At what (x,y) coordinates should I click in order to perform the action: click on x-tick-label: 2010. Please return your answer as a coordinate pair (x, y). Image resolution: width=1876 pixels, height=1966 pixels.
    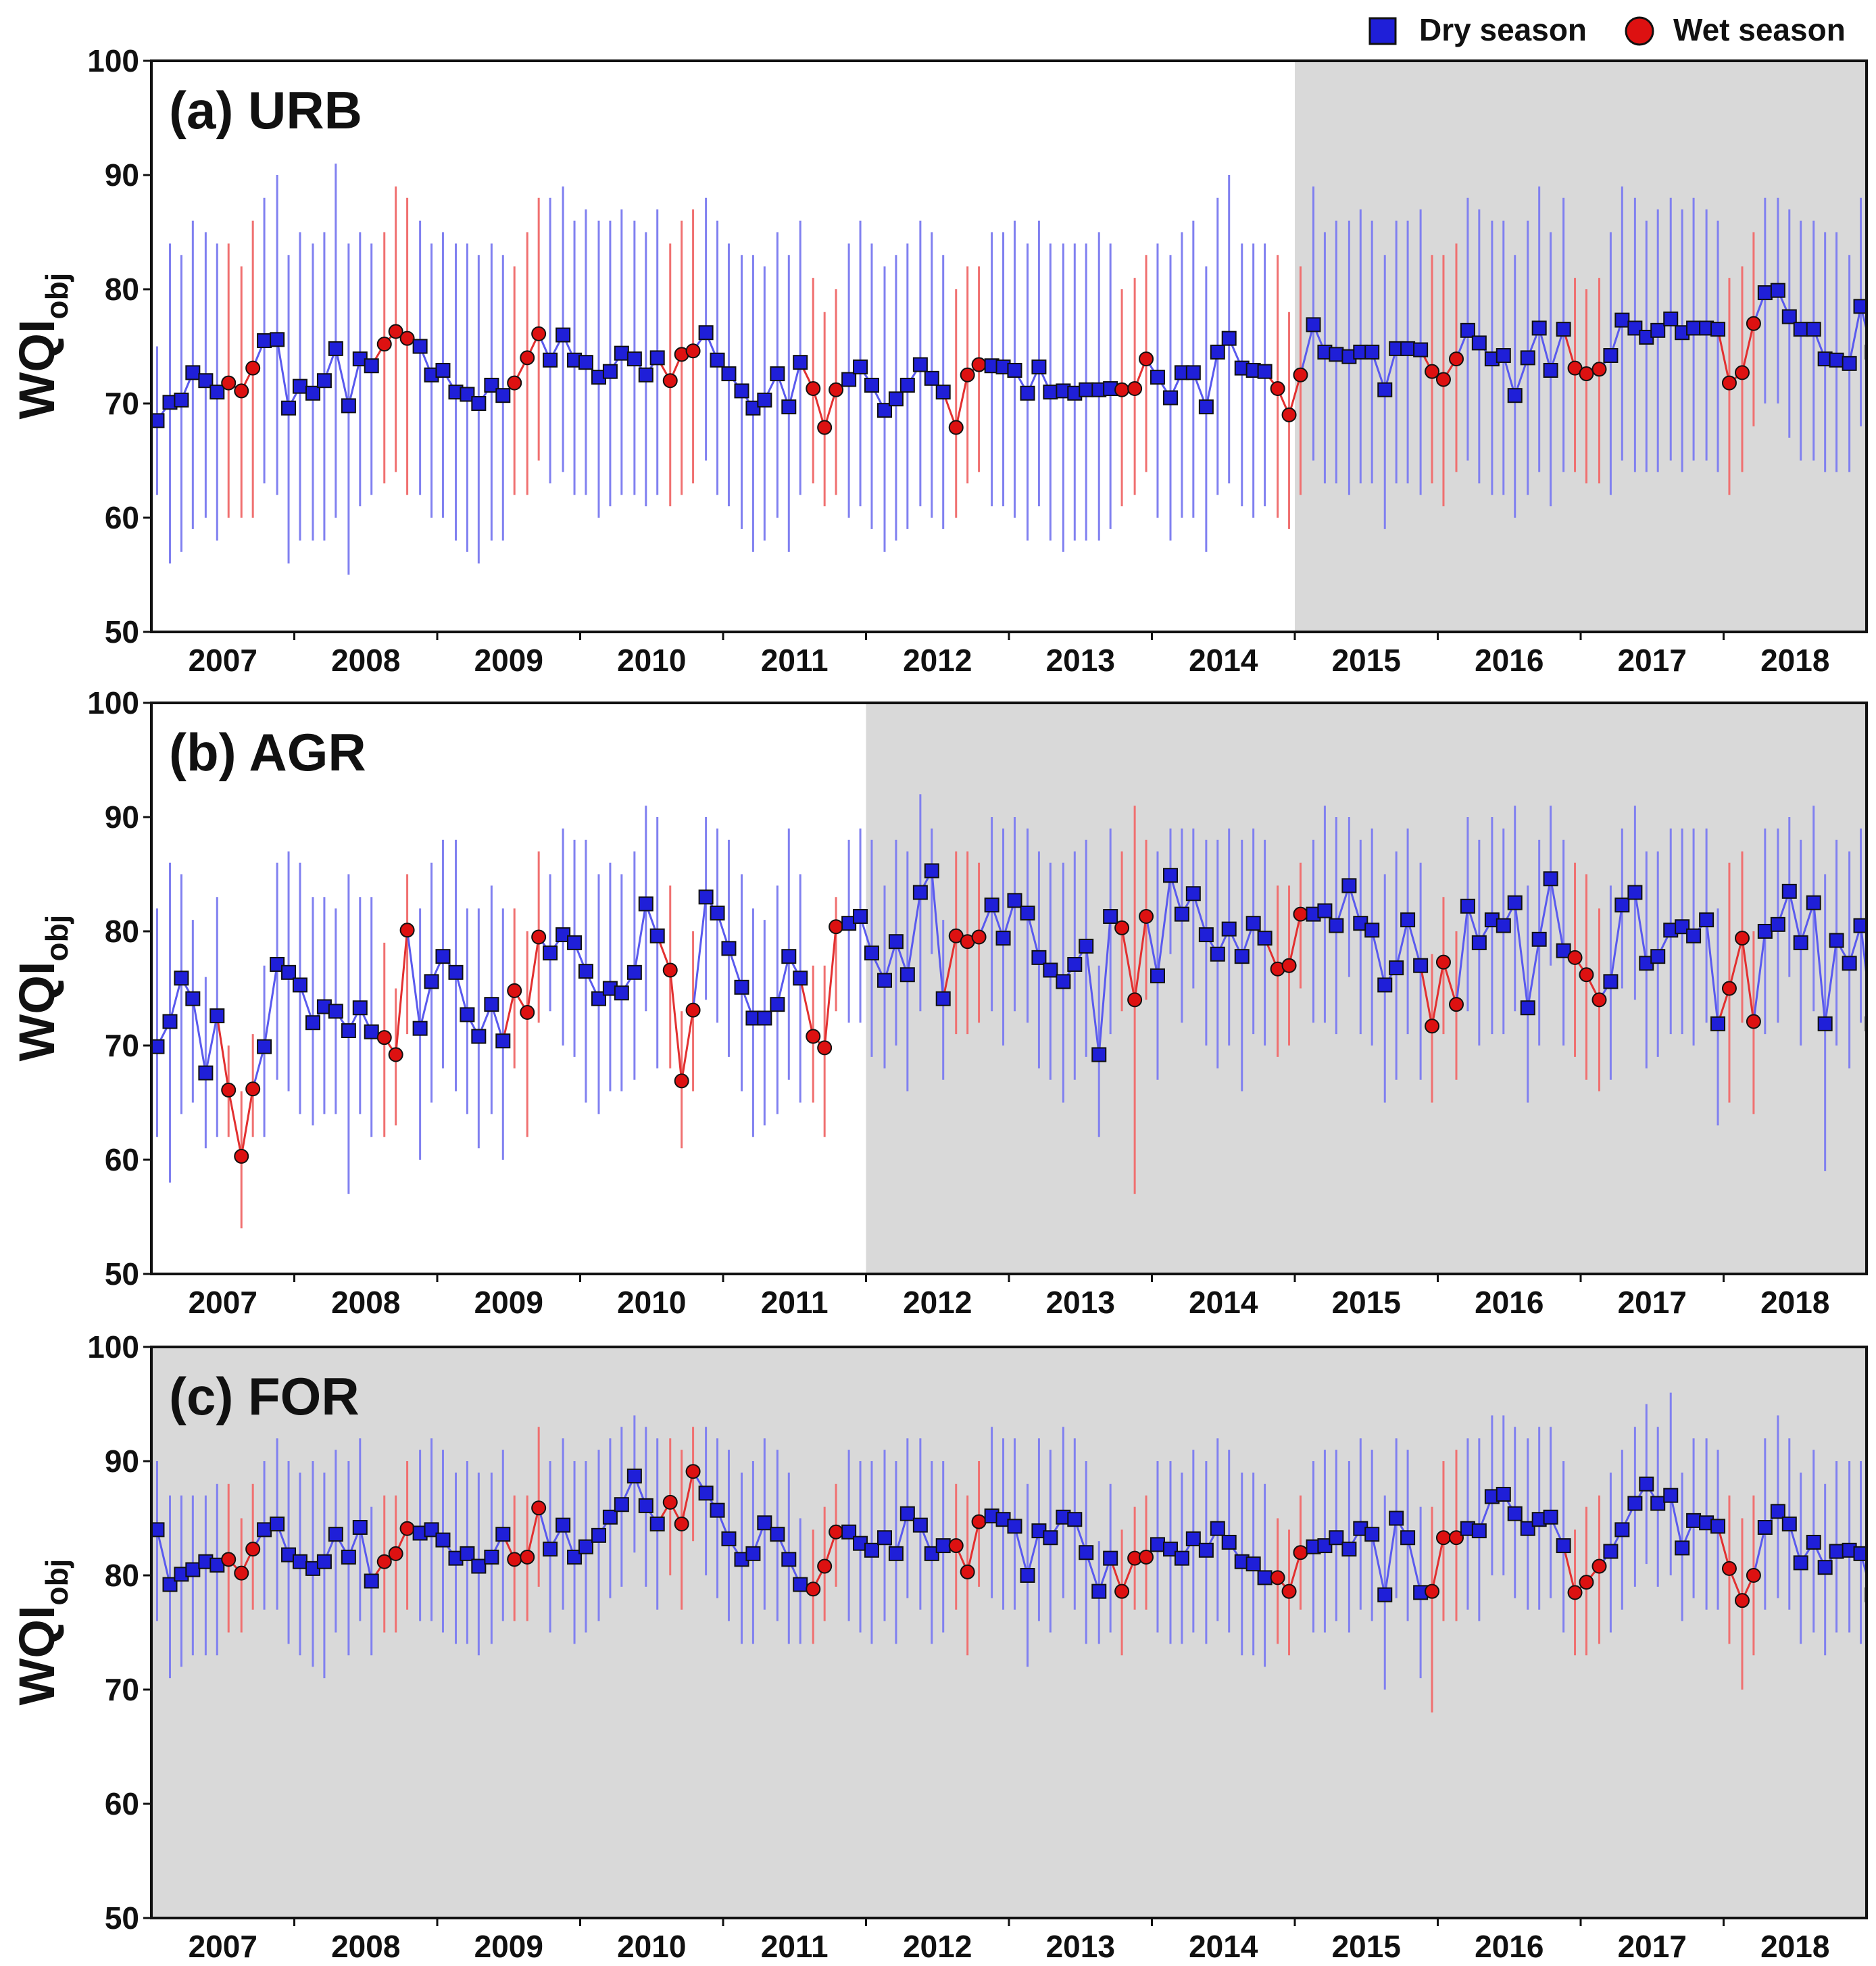
    Looking at the image, I should click on (651, 660).